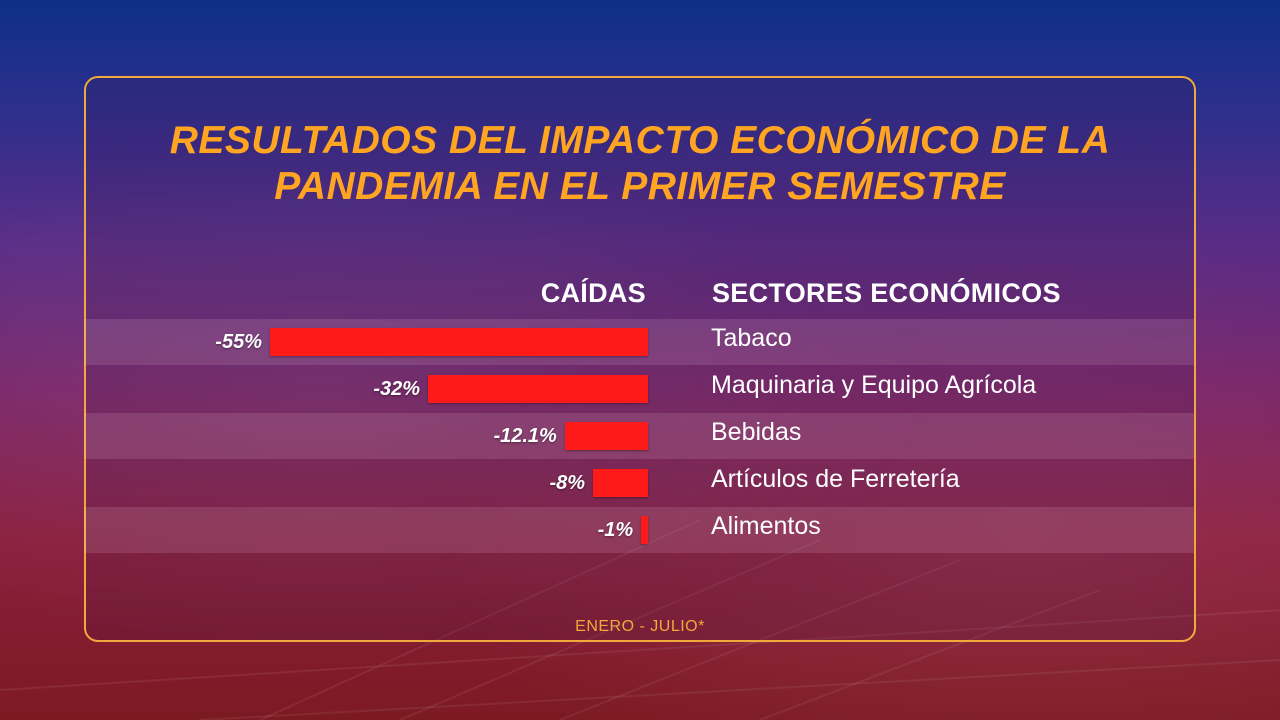 The image size is (1280, 720). What do you see at coordinates (640, 140) in the screenshot?
I see `chart-title-line-1: RESULTADOS DEL IMPACTO ECONÓMICO DE LA` at bounding box center [640, 140].